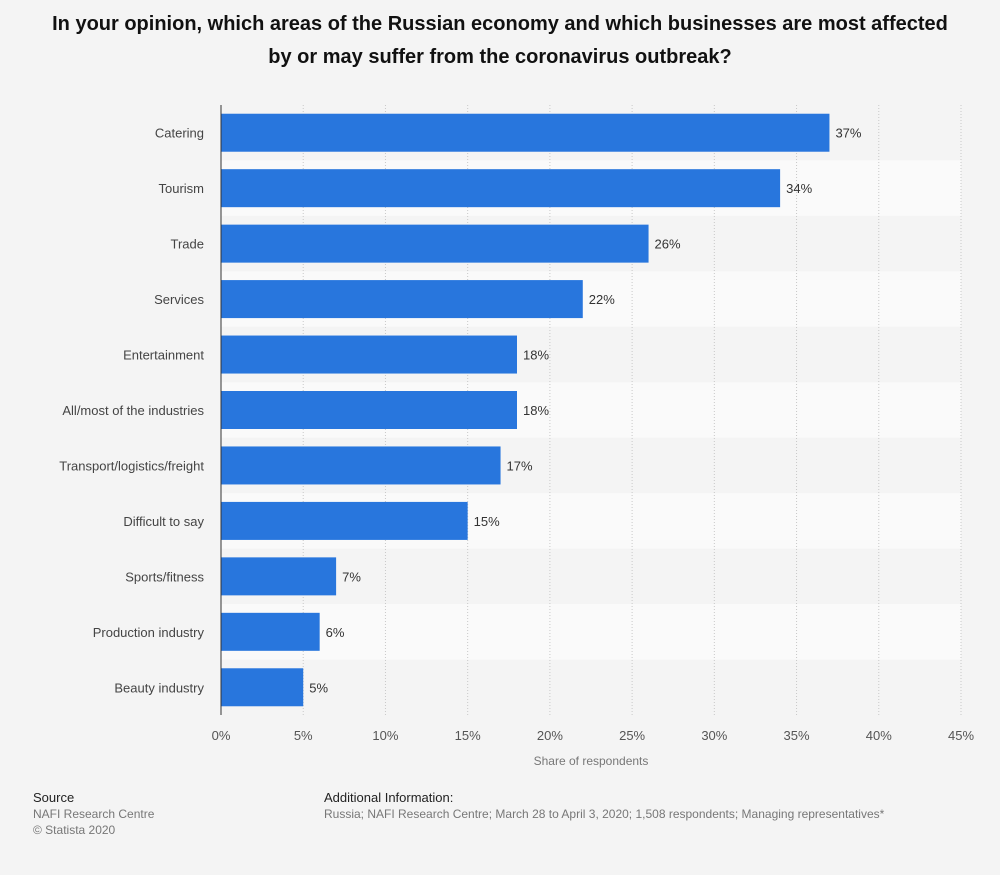 The width and height of the screenshot is (1000, 875). Describe the element at coordinates (602, 299) in the screenshot. I see `value-label: 22%` at that location.